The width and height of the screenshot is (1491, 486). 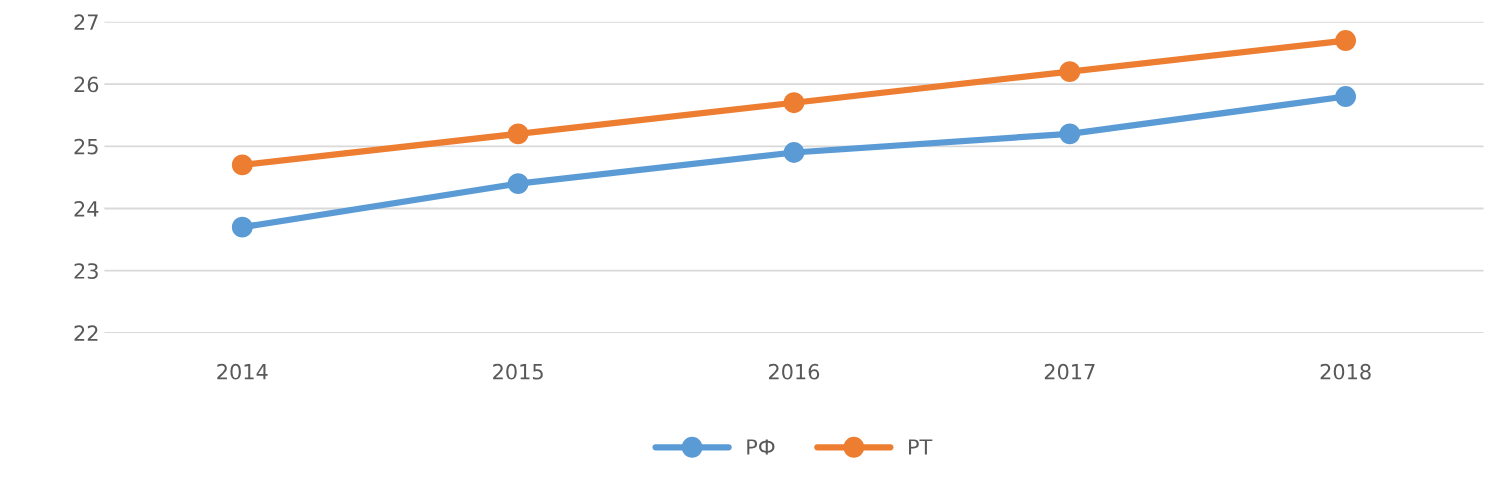 What do you see at coordinates (86, 146) in the screenshot?
I see `y-tick-label: 25` at bounding box center [86, 146].